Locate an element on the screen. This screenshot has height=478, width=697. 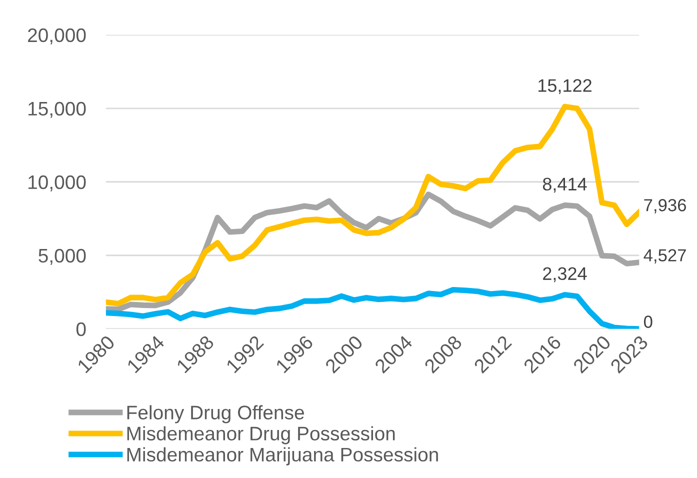
y-tick-label: 5,000 is located at coordinates (62, 256).